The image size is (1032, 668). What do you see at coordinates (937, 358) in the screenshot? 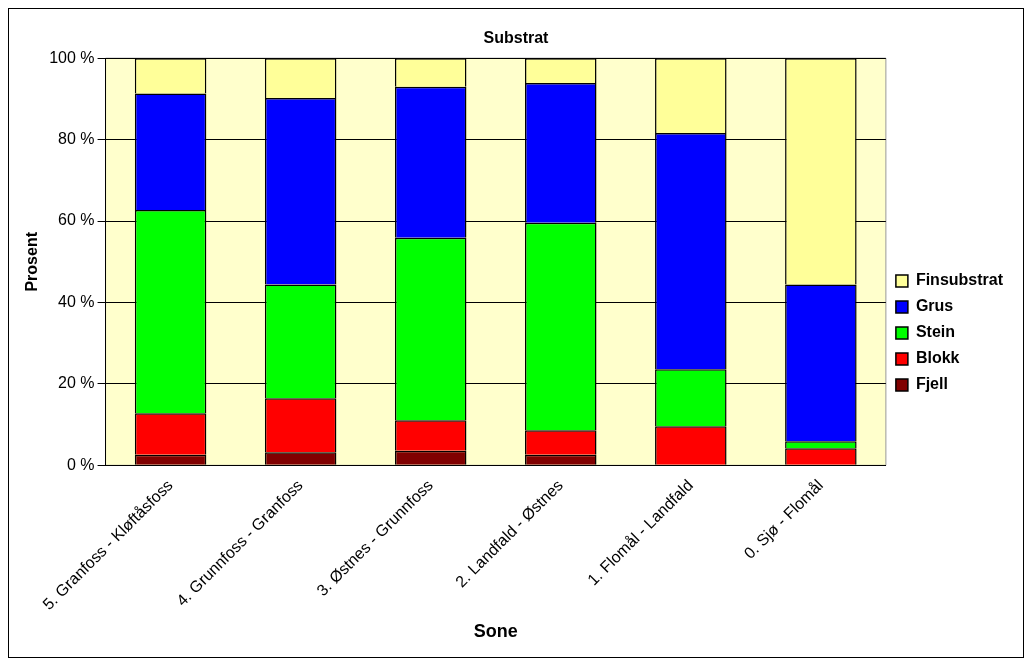
I see `legend-label: Blokk` at bounding box center [937, 358].